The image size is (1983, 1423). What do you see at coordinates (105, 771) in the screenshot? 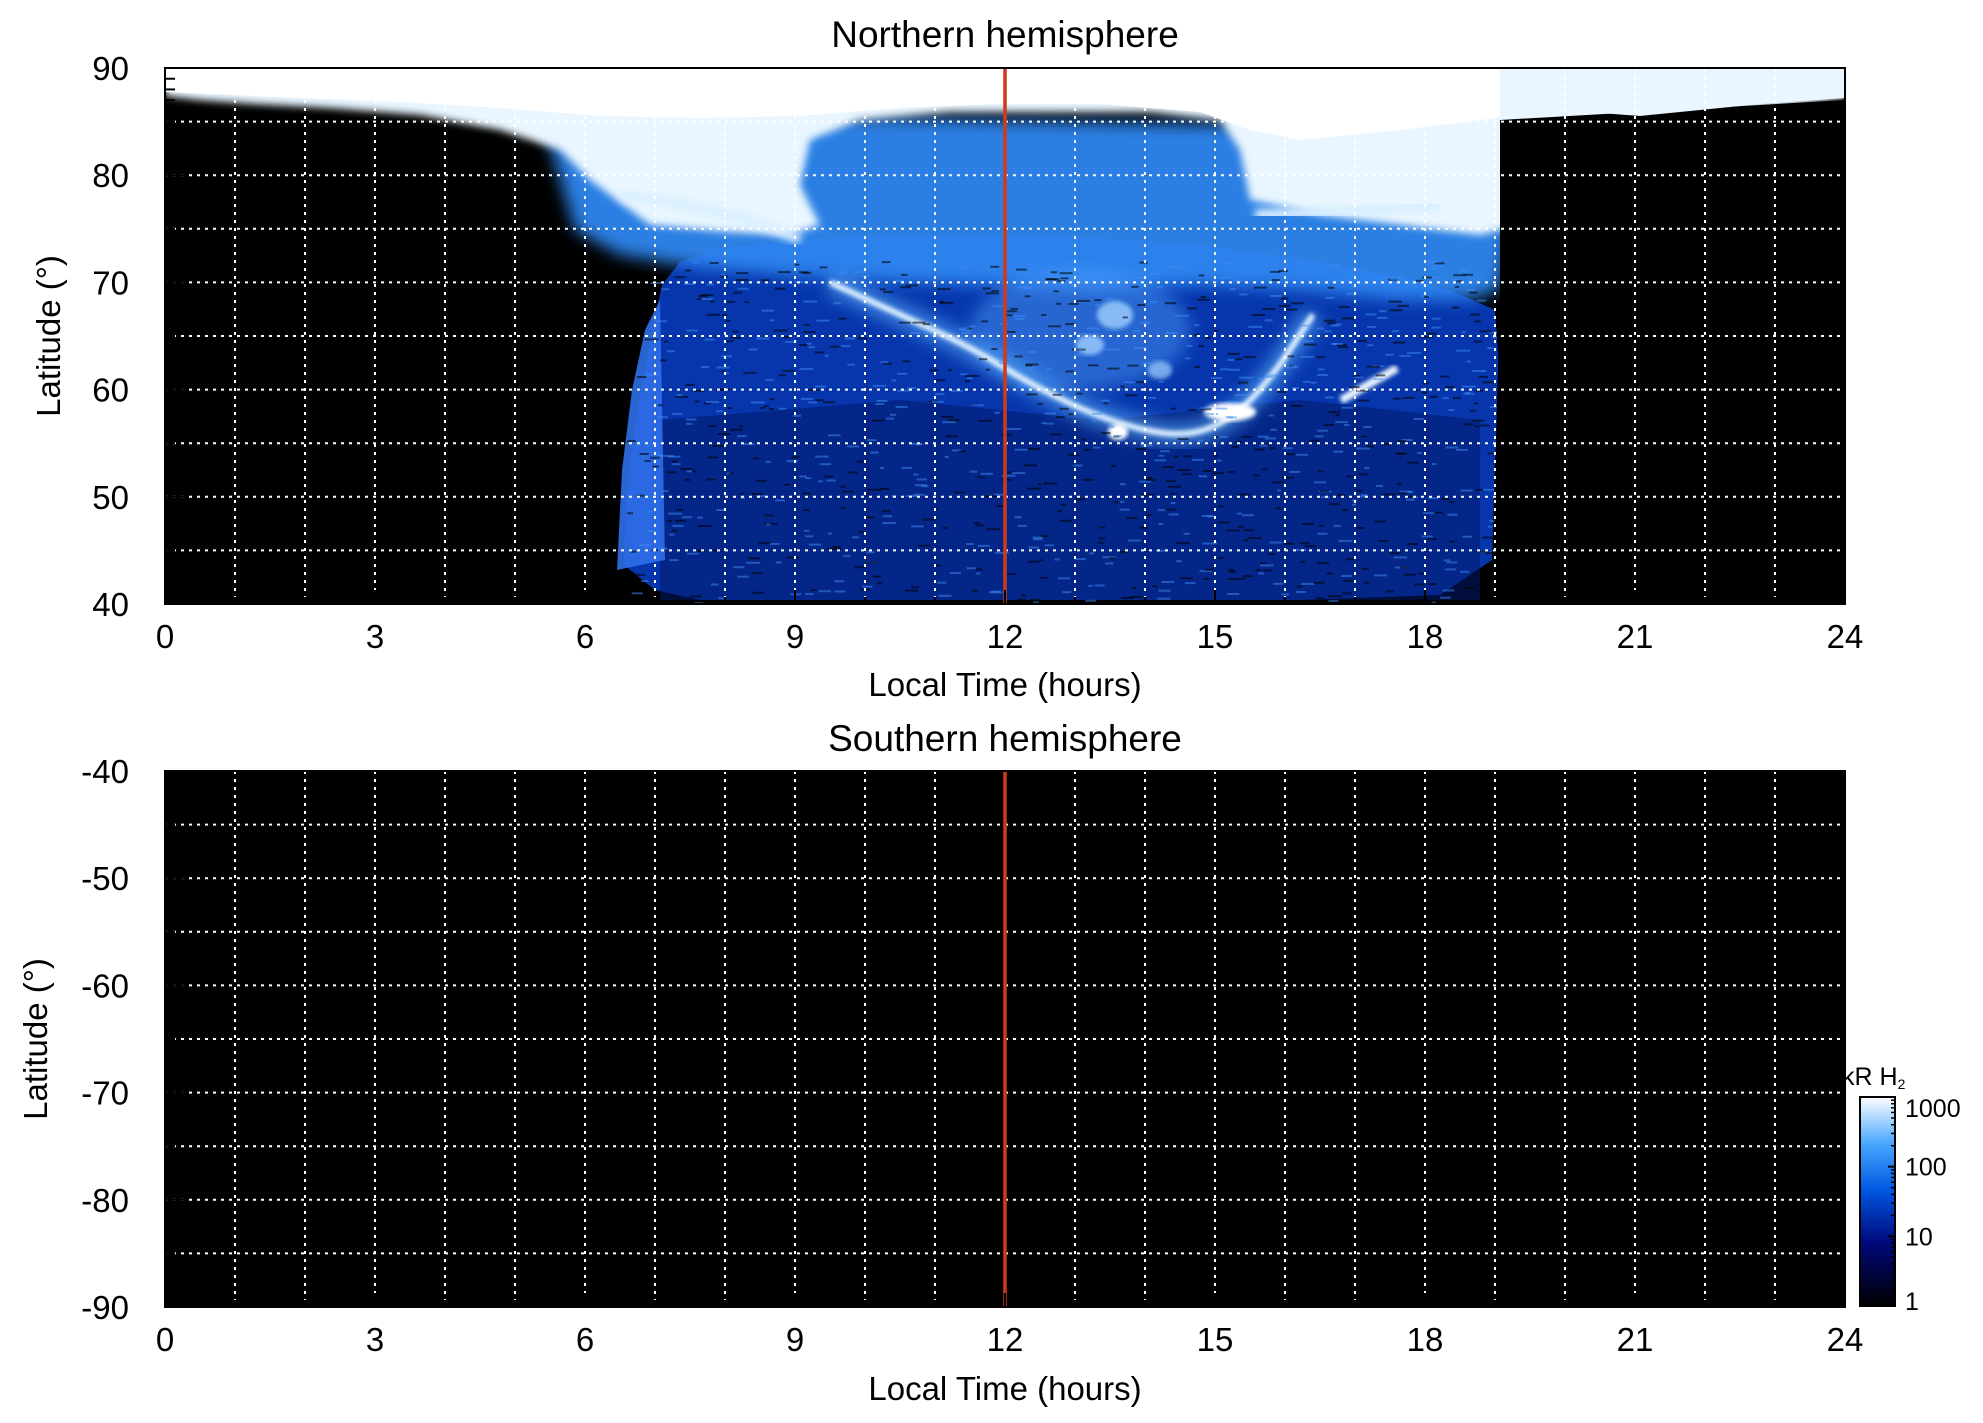
I see `south-ytick-label: -40` at bounding box center [105, 771].